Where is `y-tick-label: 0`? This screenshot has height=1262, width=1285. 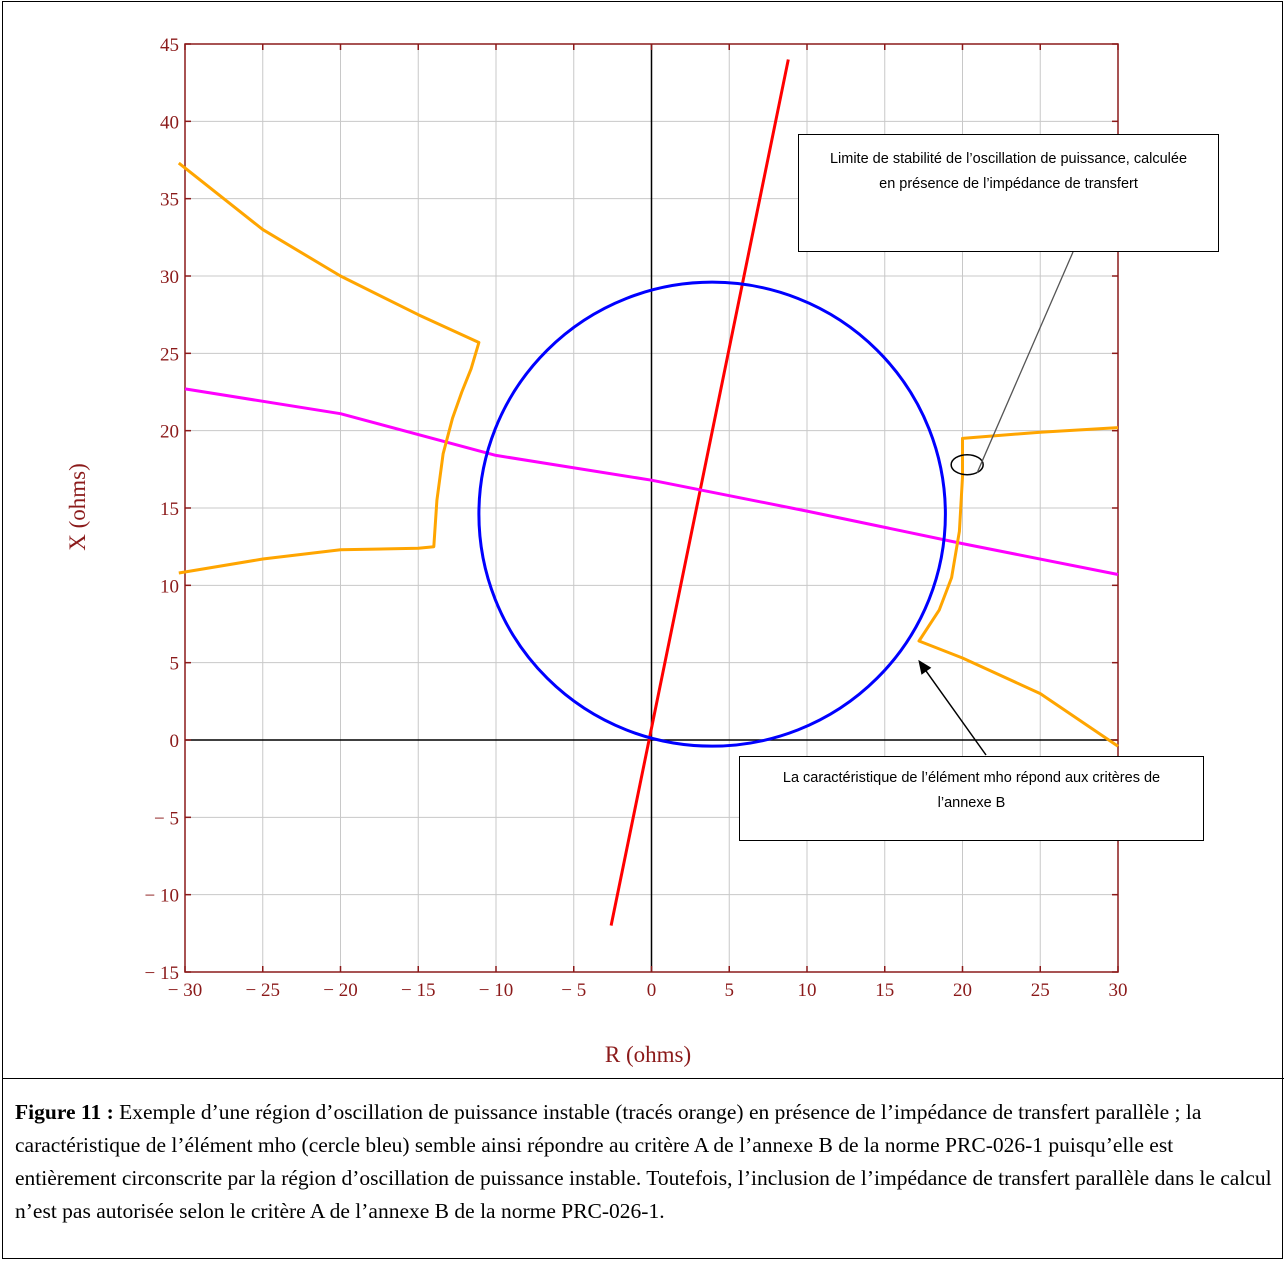 y-tick-label: 0 is located at coordinates (175, 741).